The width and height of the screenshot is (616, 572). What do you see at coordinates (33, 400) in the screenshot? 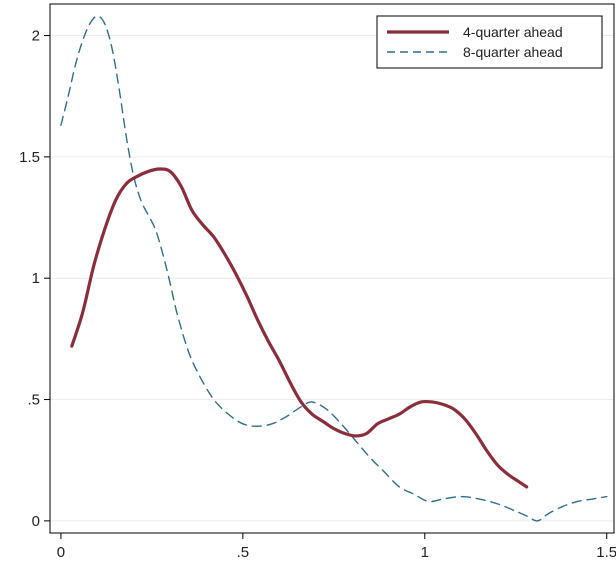
I see `y-tick-label: .5` at bounding box center [33, 400].